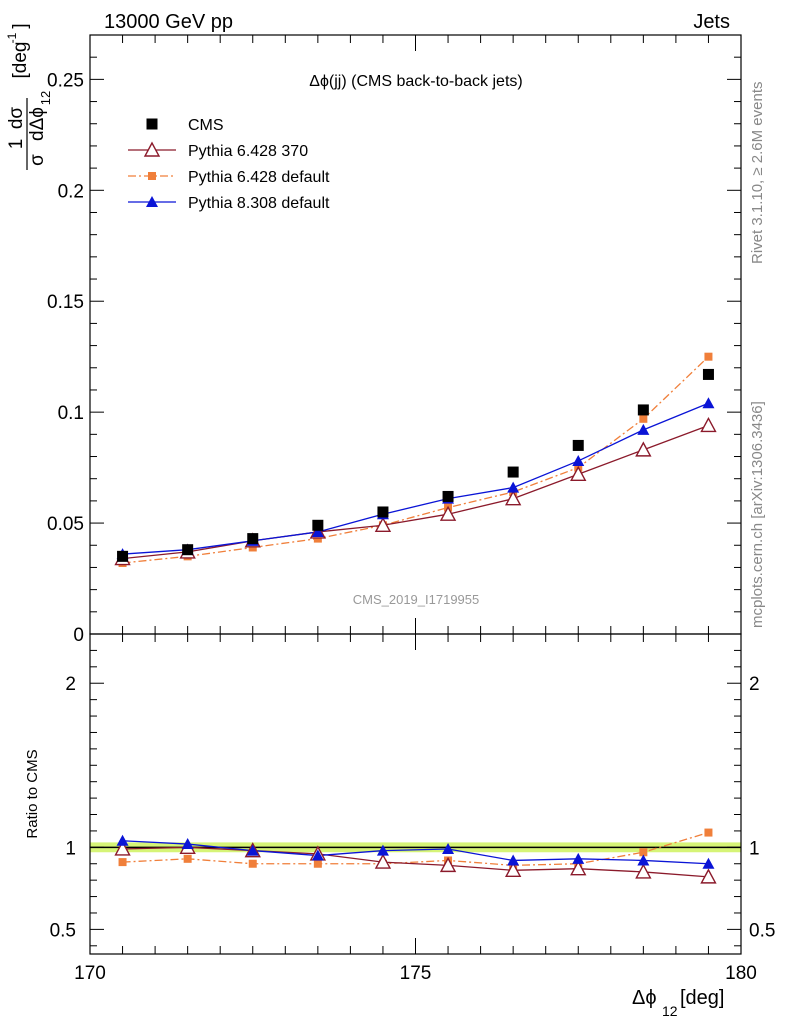 Image resolution: width=786 pixels, height=1024 pixels. I want to click on x-tick-label: 180, so click(741, 973).